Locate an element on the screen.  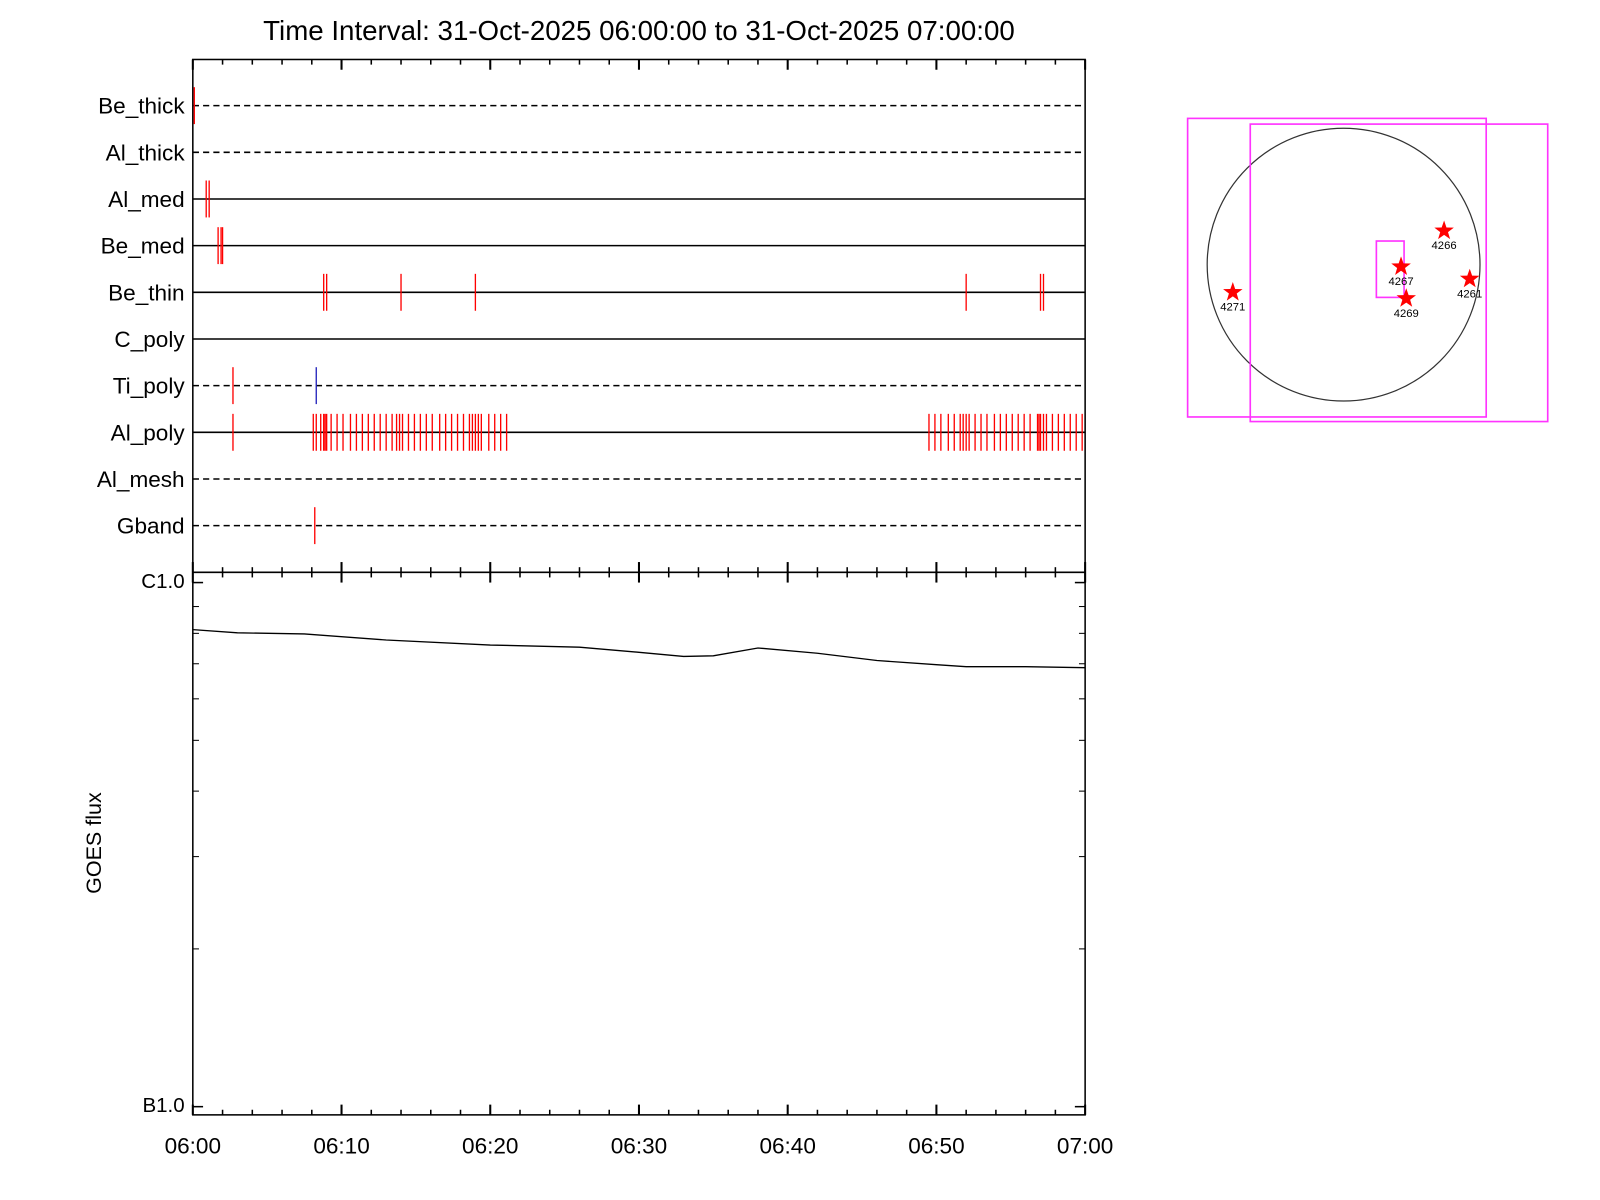
goes-line is located at coordinates (639, 648).